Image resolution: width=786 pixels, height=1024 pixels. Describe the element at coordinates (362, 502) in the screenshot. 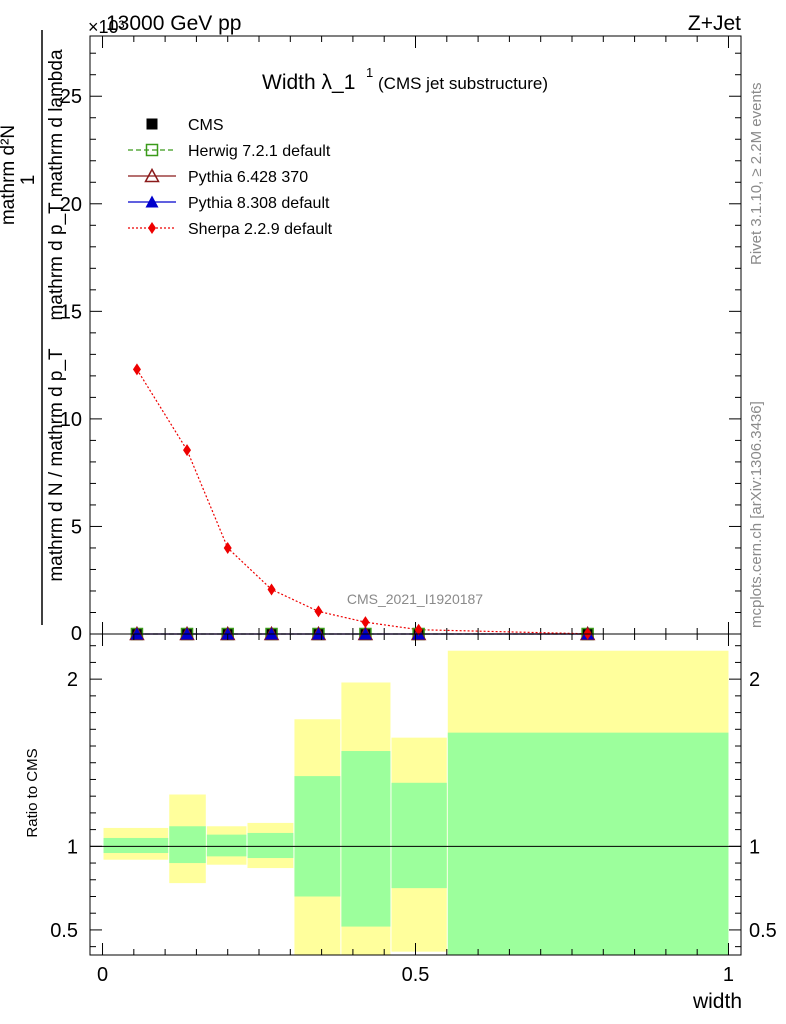

I see `sherpa-line` at that location.